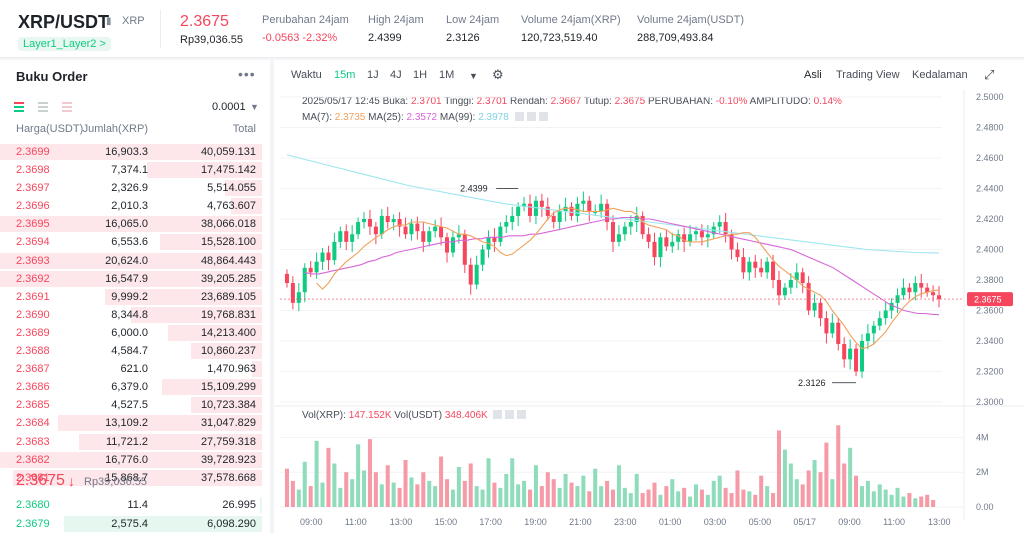 The image size is (1024, 533). I want to click on x-tick-label: 05/17, so click(804, 522).